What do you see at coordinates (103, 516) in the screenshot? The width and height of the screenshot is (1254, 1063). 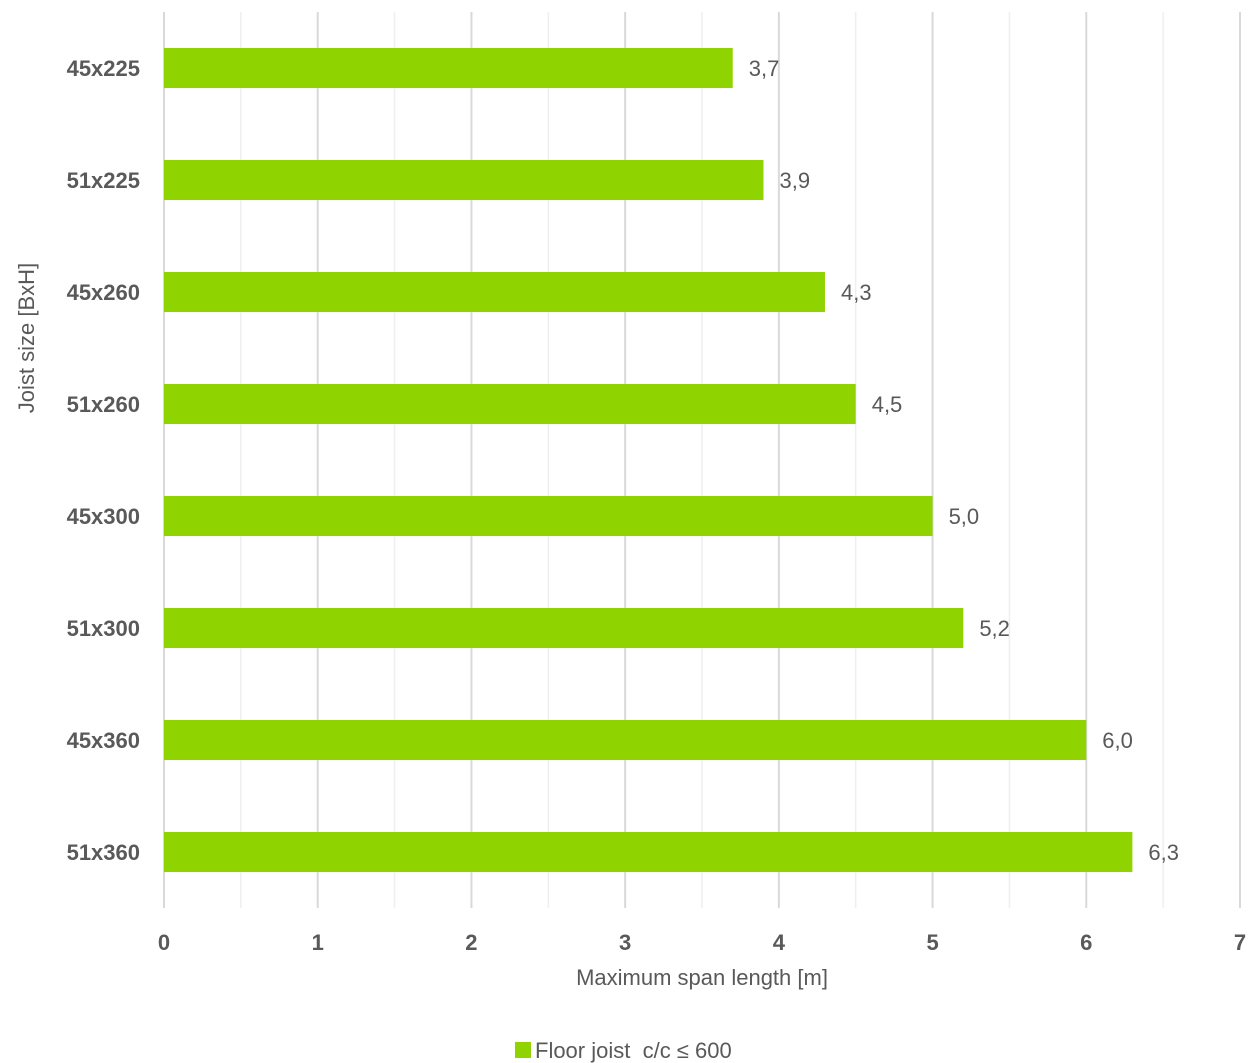 I see `category-label: 45x300` at bounding box center [103, 516].